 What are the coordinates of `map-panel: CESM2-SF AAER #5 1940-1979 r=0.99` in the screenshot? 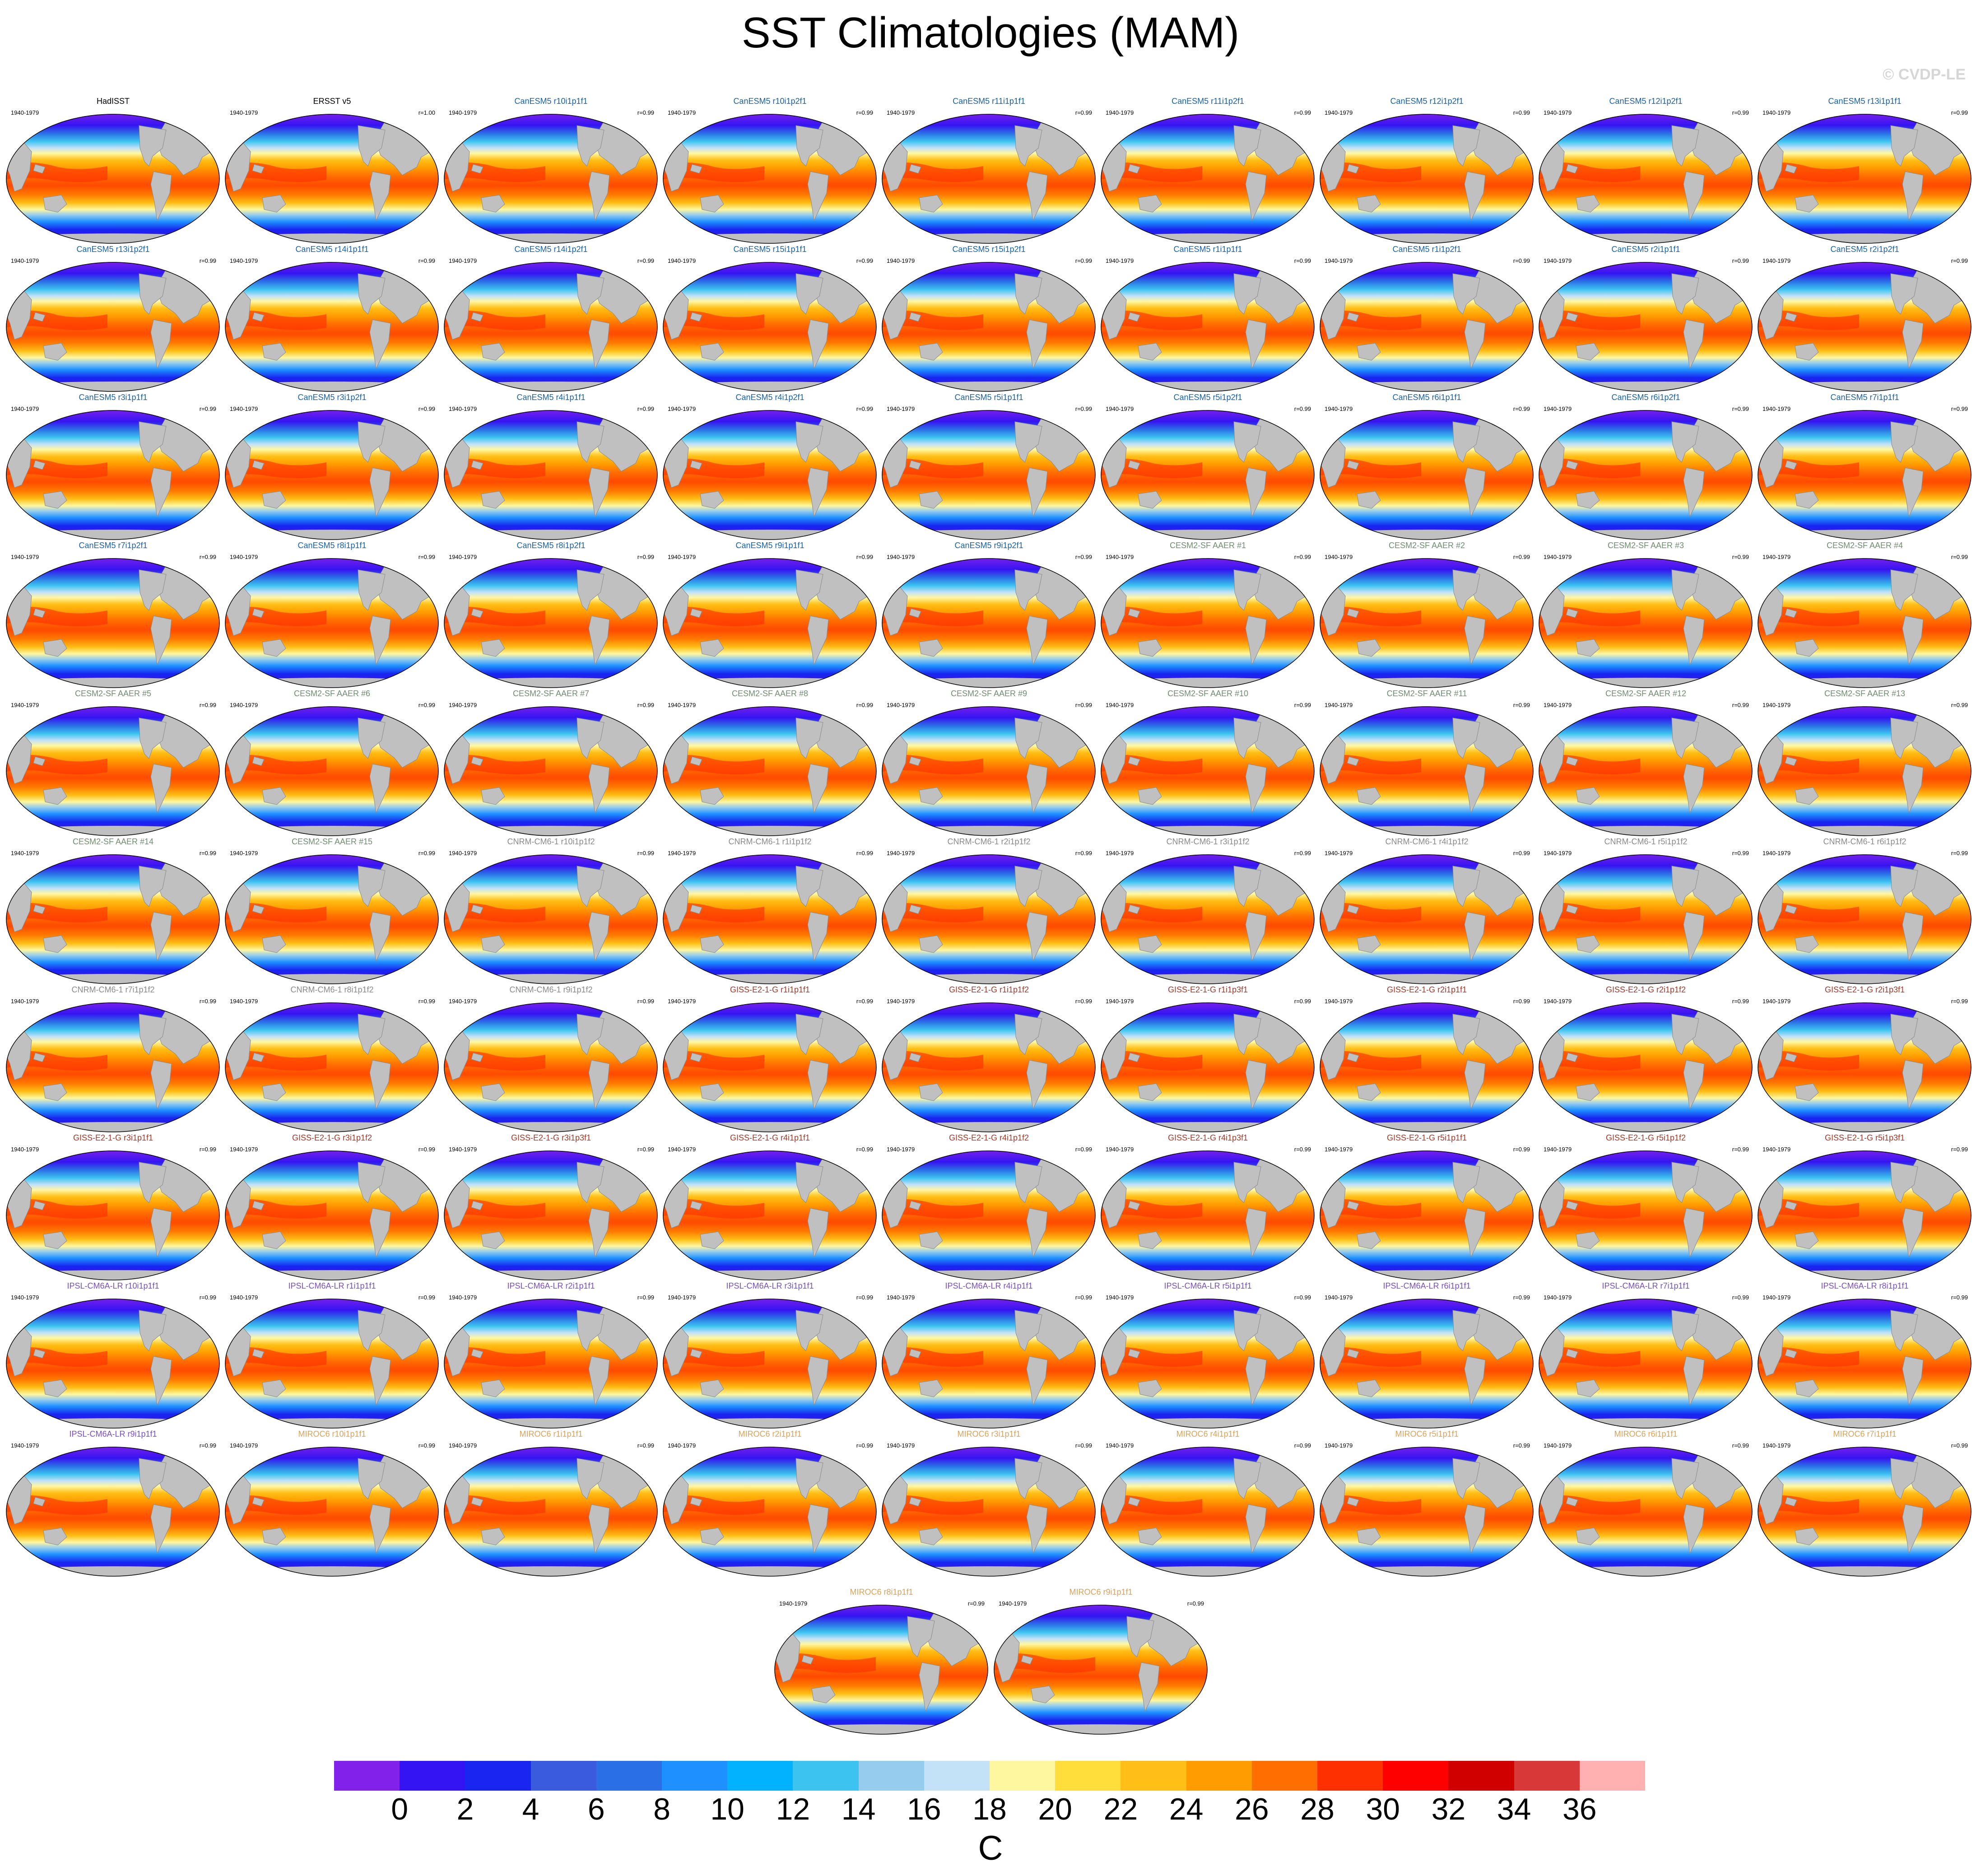 It's located at (113, 763).